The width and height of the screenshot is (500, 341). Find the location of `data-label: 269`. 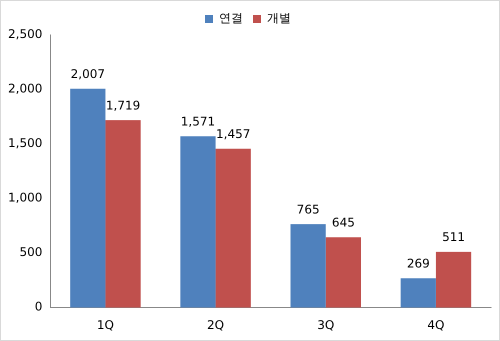

data-label: 269 is located at coordinates (418, 263).